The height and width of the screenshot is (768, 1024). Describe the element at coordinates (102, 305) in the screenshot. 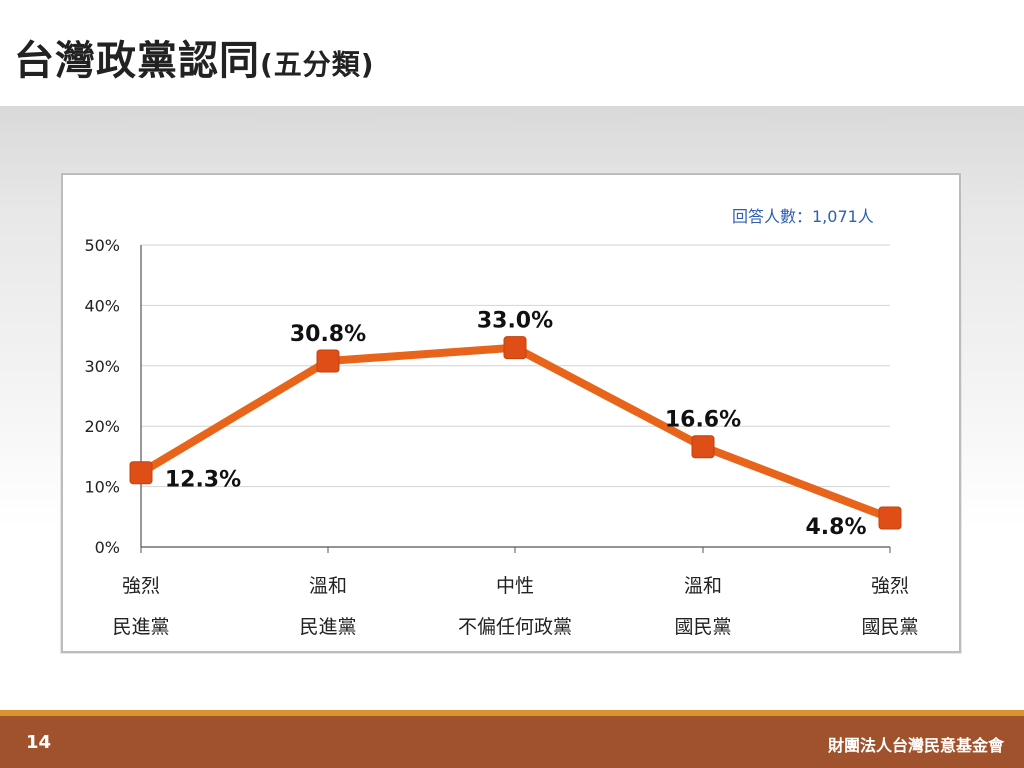

I see `y-tick-label: 40%` at that location.